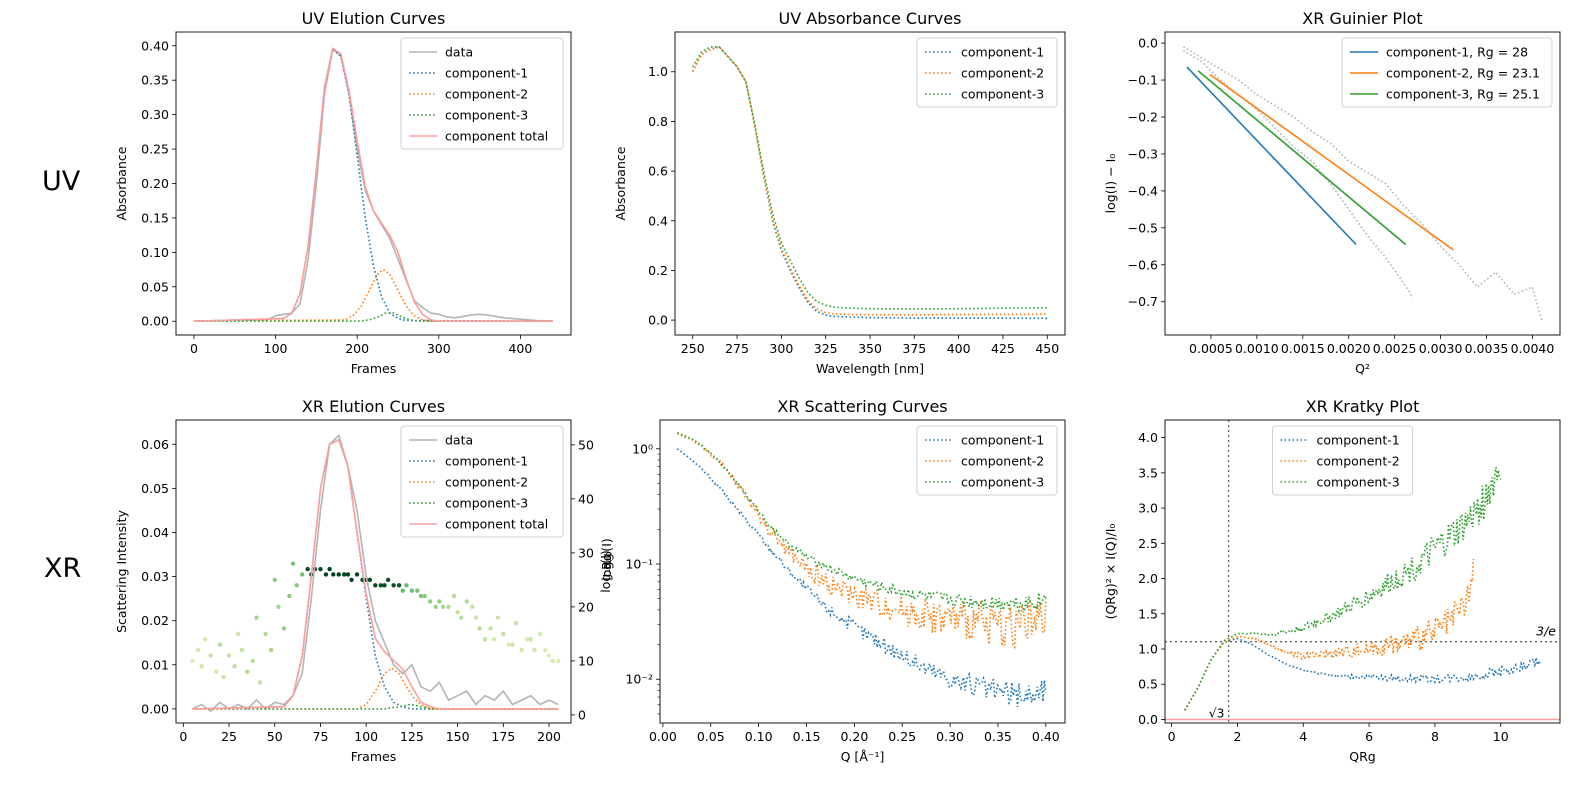 Image resolution: width=1589 pixels, height=790 pixels. What do you see at coordinates (1217, 712) in the screenshot?
I see `vline-label: √3` at bounding box center [1217, 712].